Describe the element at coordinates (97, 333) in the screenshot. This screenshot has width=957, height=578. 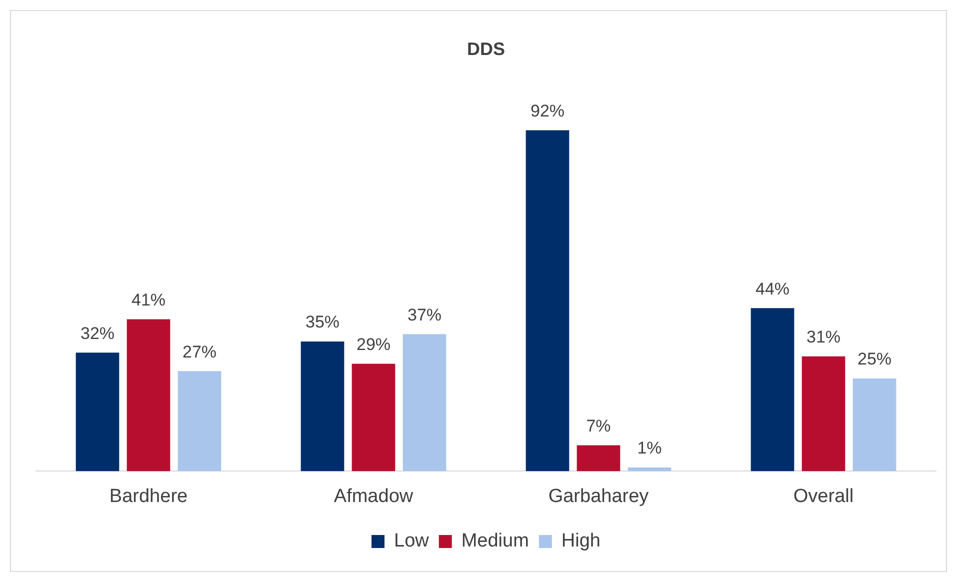
I see `data-label: 32%` at that location.